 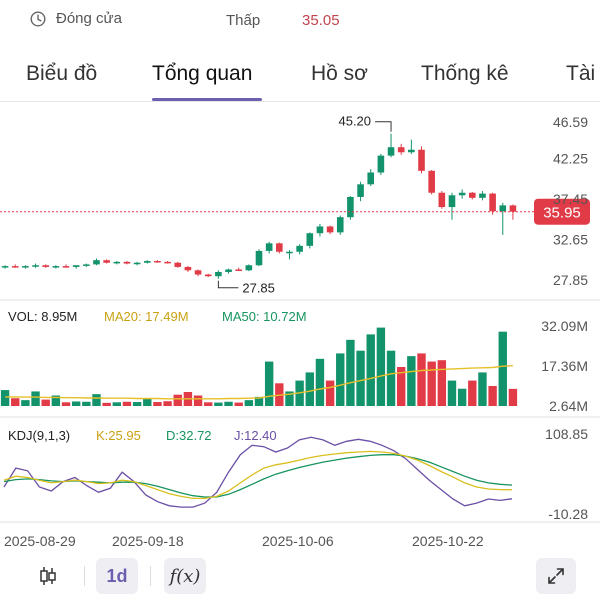 I want to click on kdj-axis-label: 108.85, so click(x=566, y=434).